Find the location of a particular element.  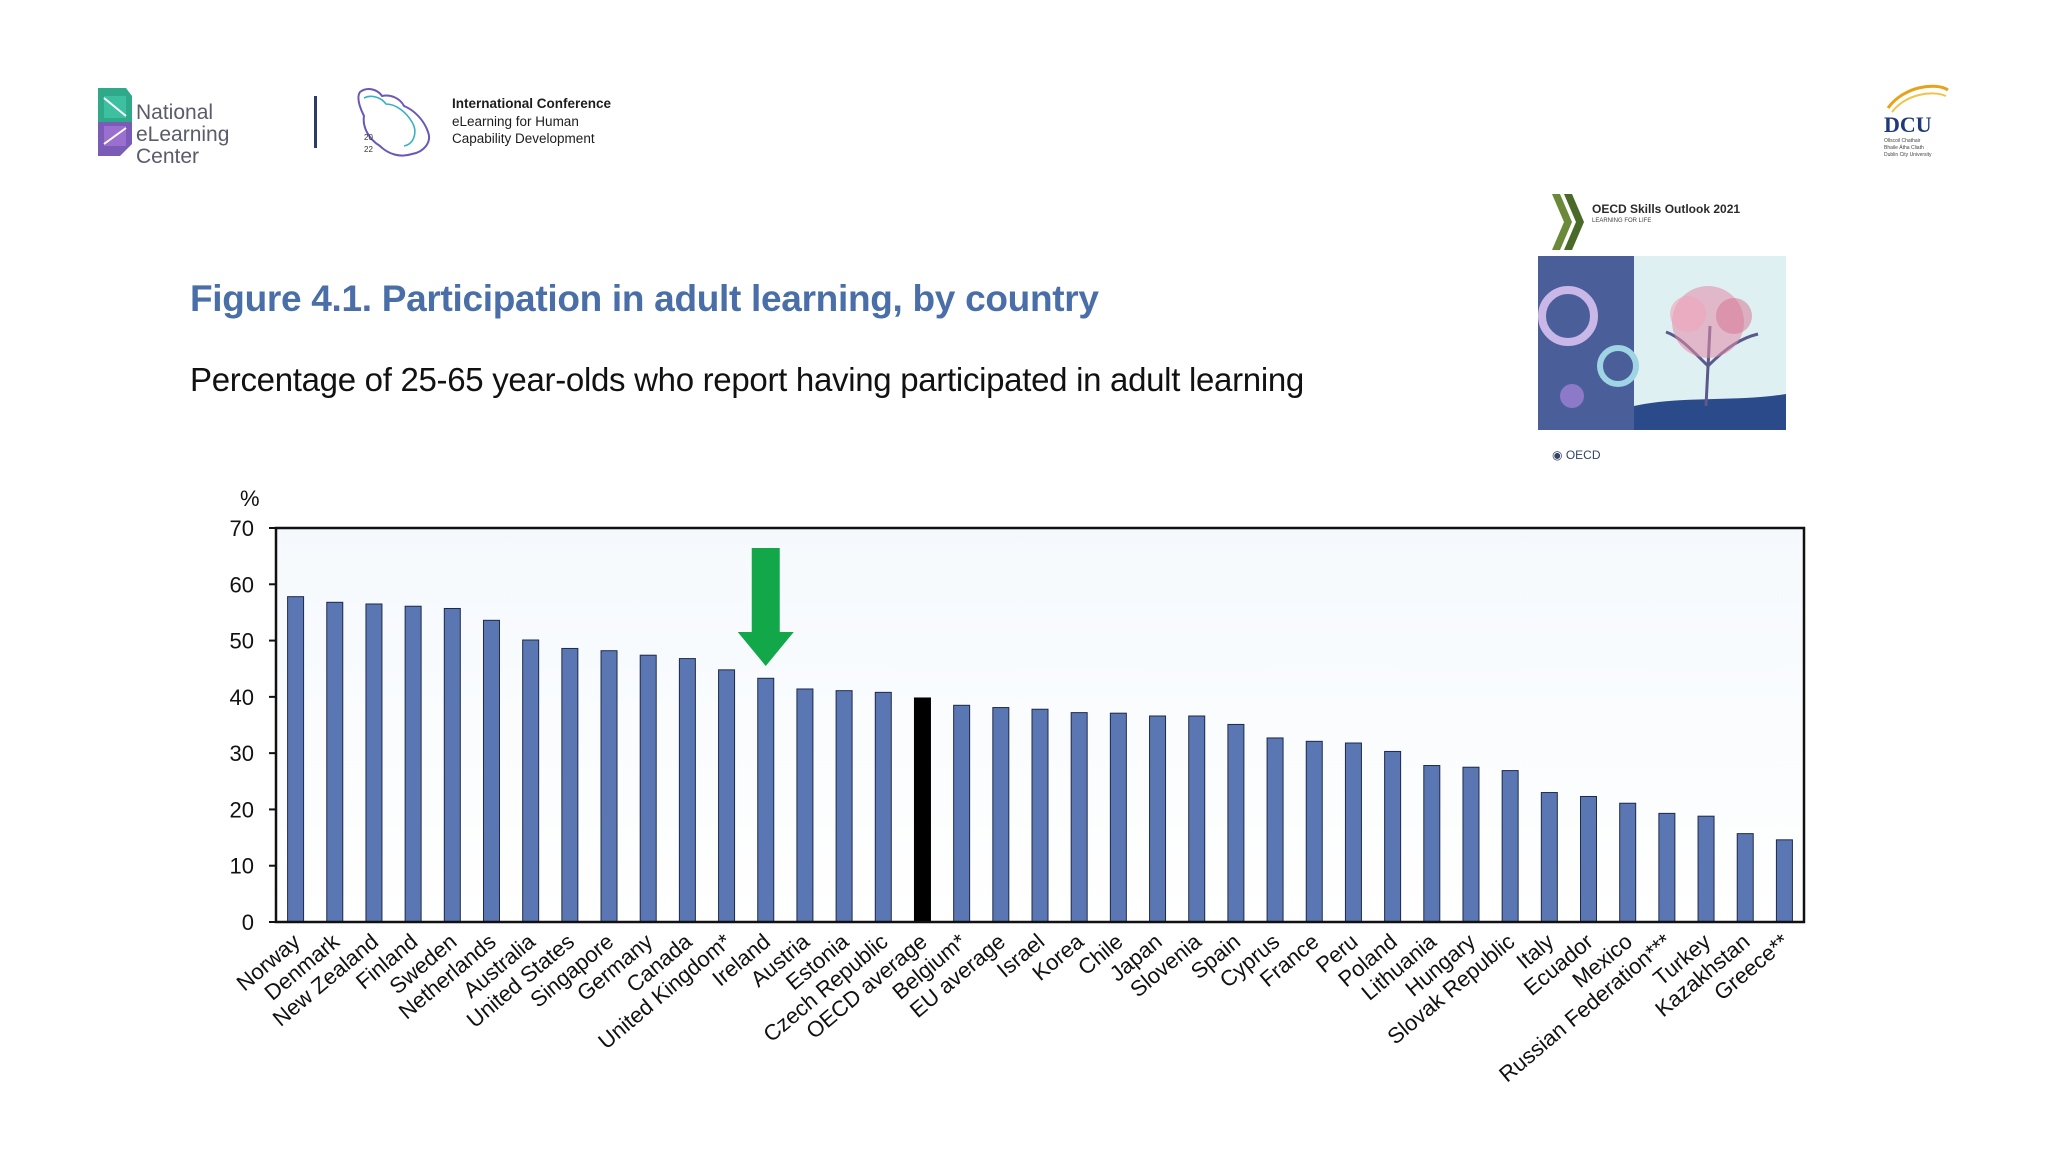

y-tick-label: 10 is located at coordinates (242, 866).